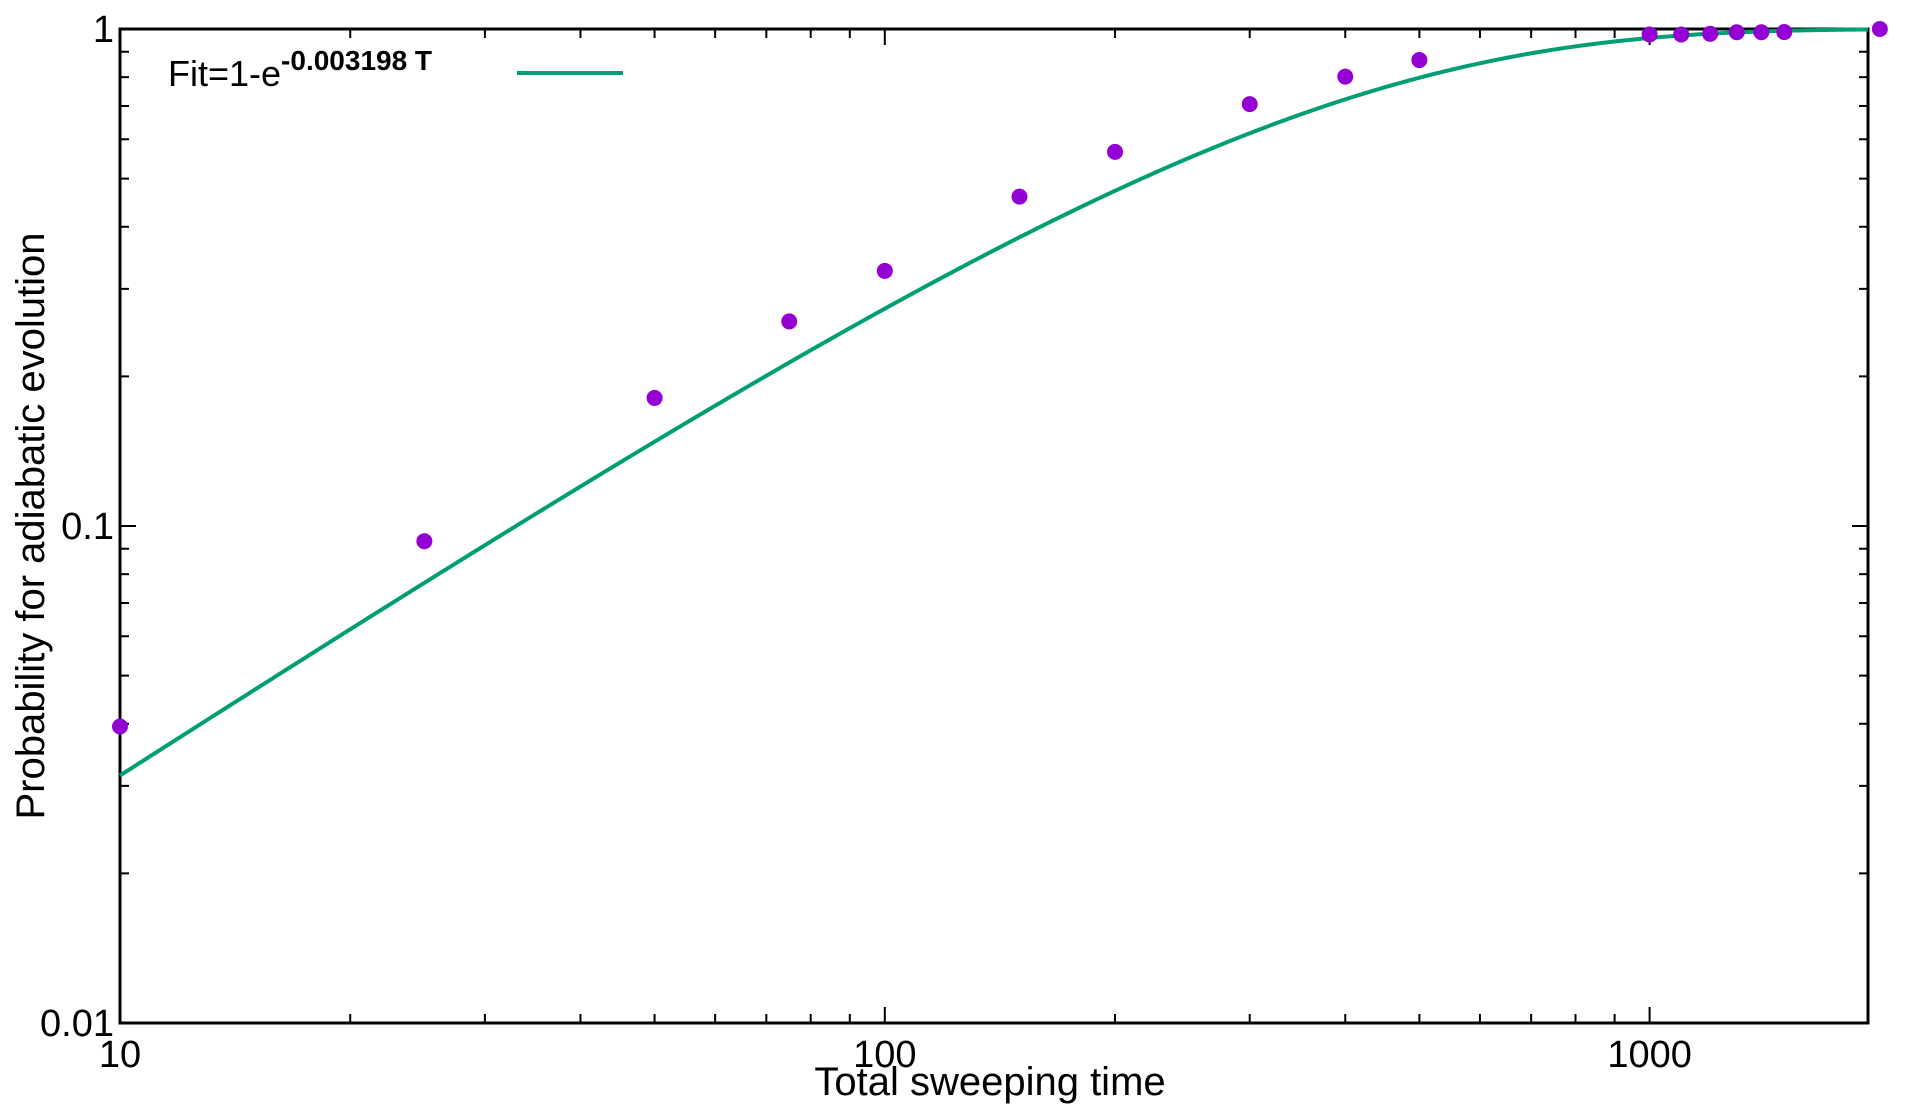 This screenshot has height=1106, width=1916. What do you see at coordinates (120, 1055) in the screenshot?
I see `x-tick-label: 10` at bounding box center [120, 1055].